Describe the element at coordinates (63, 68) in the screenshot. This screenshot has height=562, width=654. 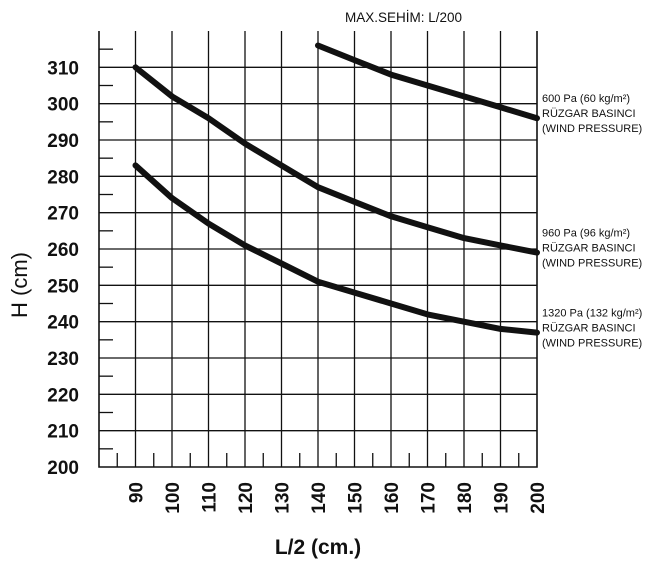
I see `y-tick-label: 310` at that location.